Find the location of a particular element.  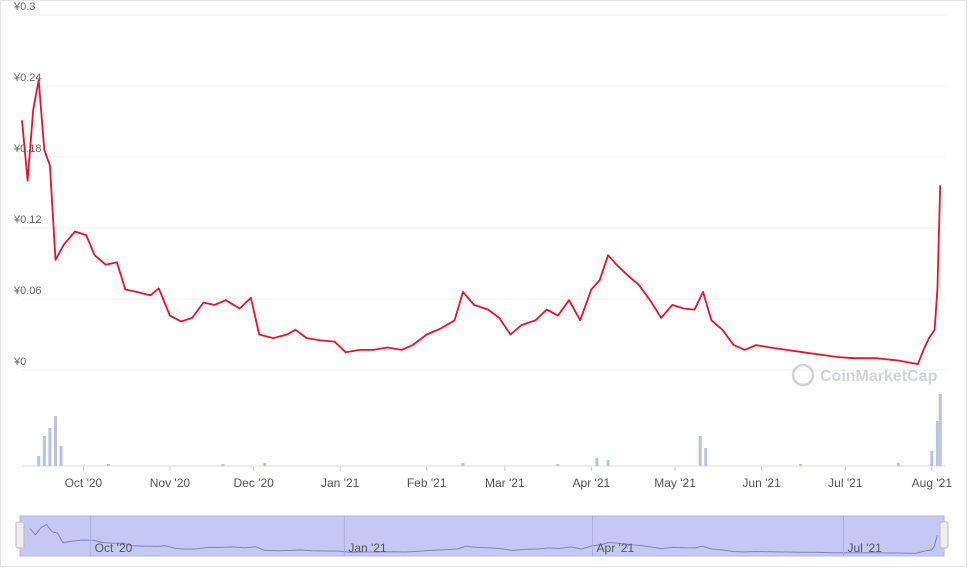

navigator-label: Jan '21 is located at coordinates (367, 548).